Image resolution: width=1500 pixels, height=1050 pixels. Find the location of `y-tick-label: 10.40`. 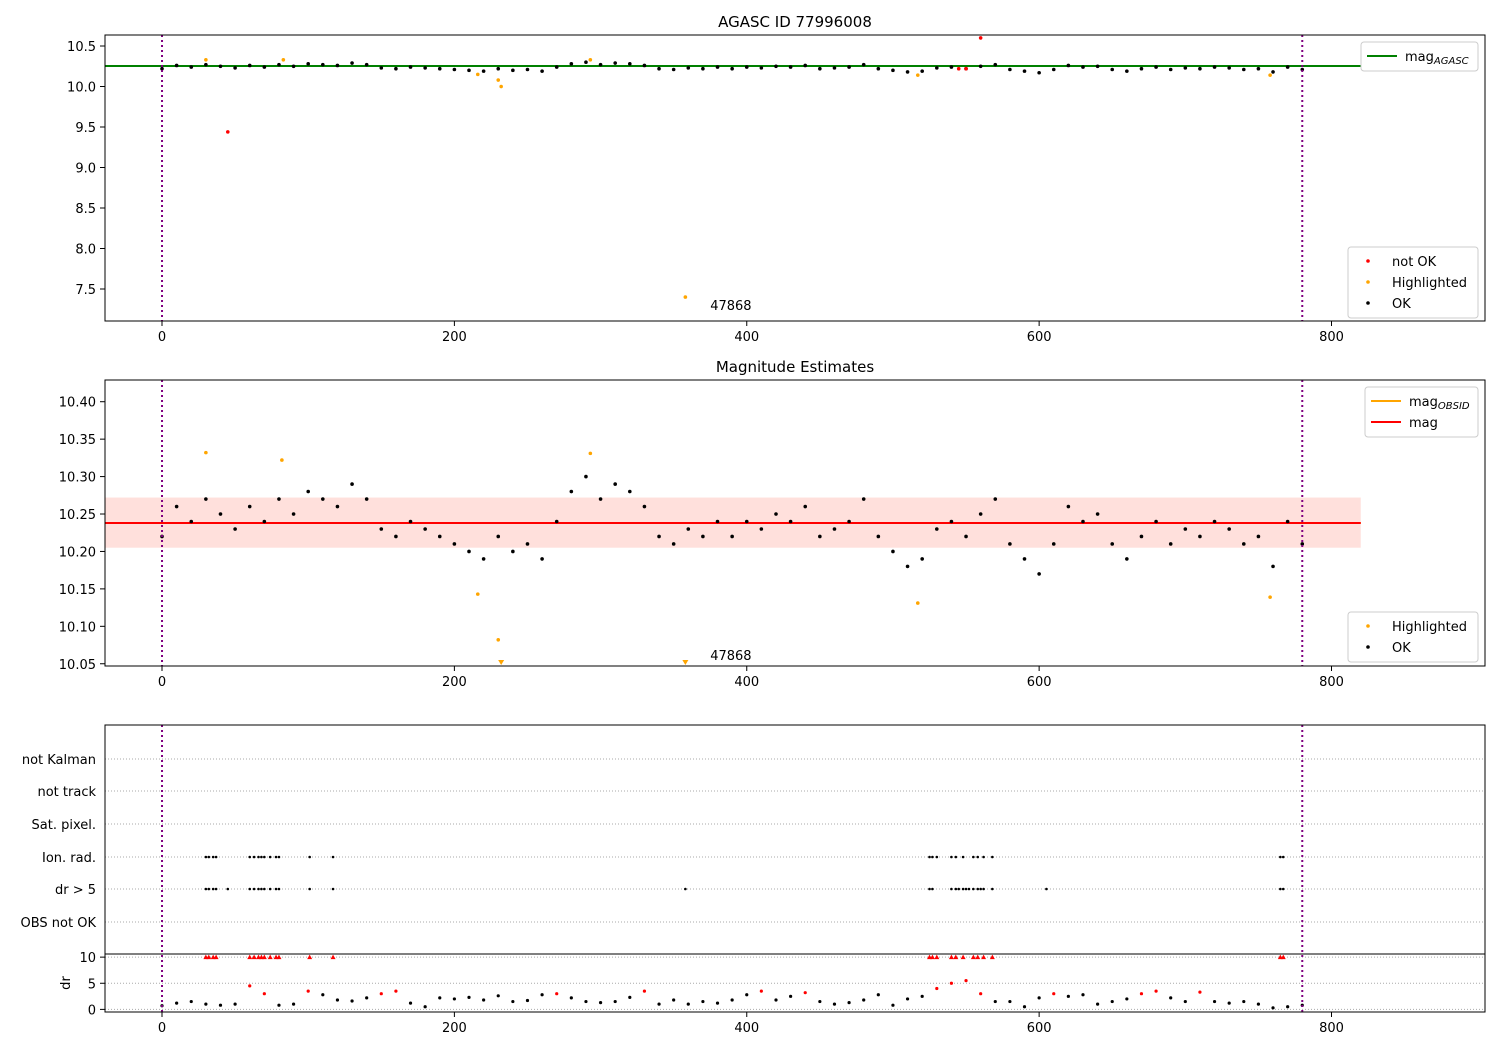

y-tick-label: 10.40 is located at coordinates (77, 403).